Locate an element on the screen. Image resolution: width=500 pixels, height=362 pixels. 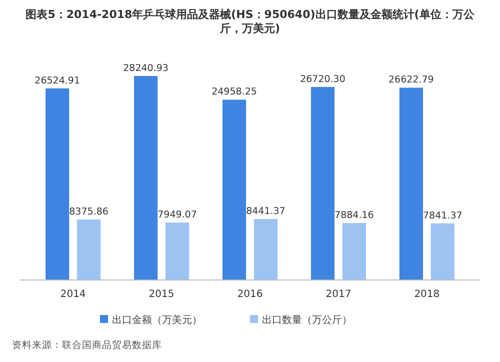
legend-label: 出口金额（万美元） is located at coordinates (157, 320).